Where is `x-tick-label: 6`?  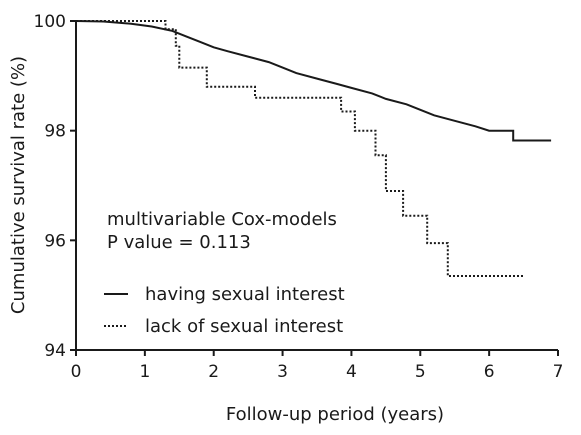 x-tick-label: 6 is located at coordinates (489, 372).